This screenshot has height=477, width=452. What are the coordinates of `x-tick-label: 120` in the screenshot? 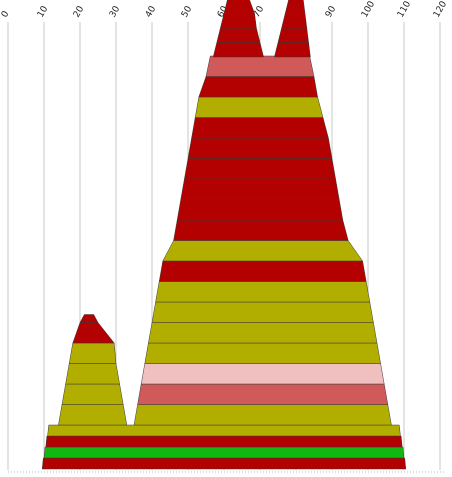 It's located at (440, 10).